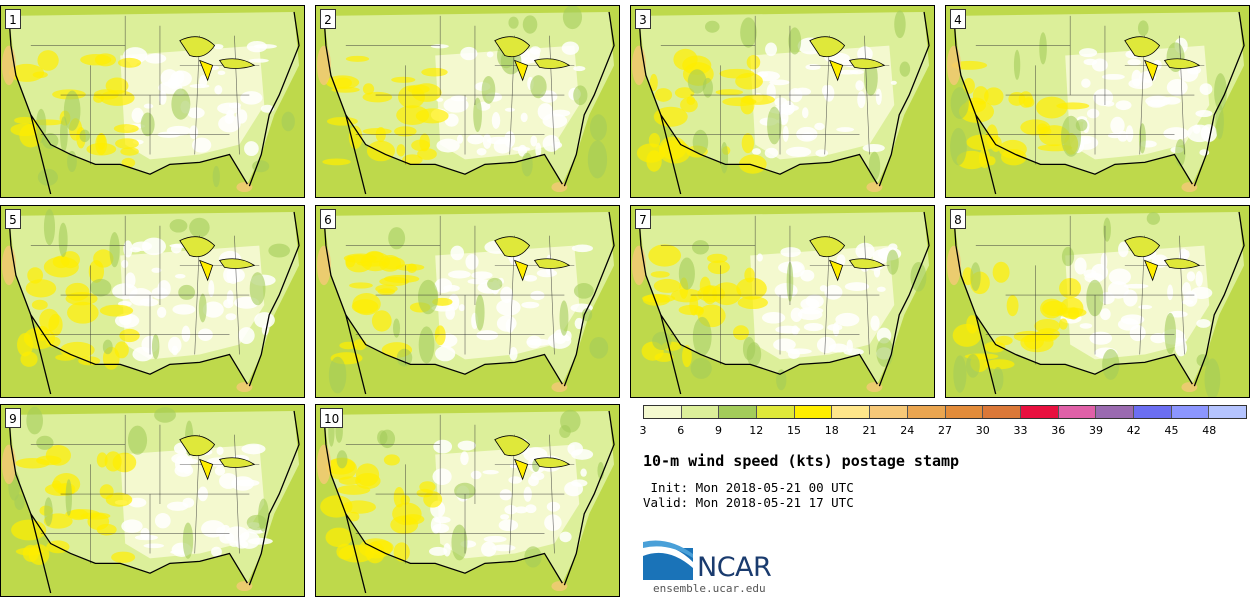  I want to click on tick-label: 15, so click(794, 430).